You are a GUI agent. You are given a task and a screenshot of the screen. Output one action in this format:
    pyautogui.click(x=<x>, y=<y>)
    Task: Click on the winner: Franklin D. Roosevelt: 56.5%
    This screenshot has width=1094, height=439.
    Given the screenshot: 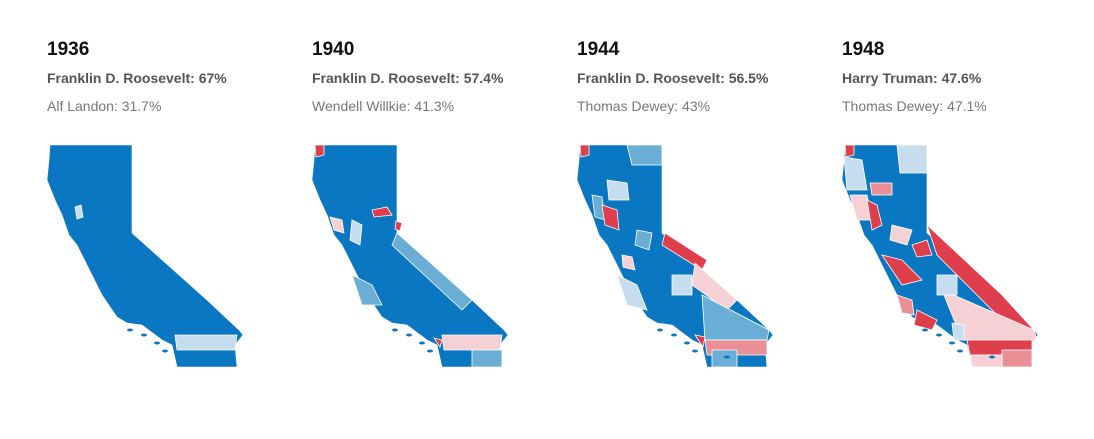 What is the action you would take?
    pyautogui.click(x=673, y=78)
    